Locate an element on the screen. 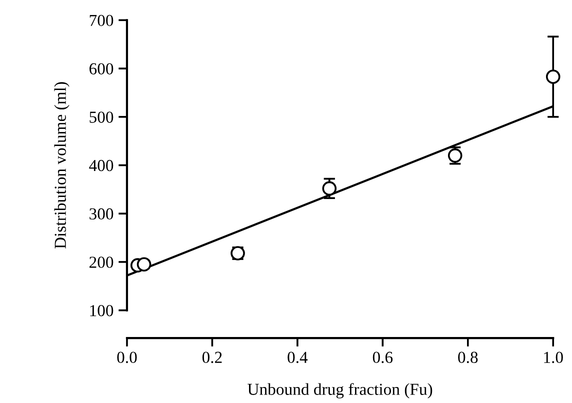 This screenshot has height=403, width=572. y-tick-label: 300 is located at coordinates (102, 214).